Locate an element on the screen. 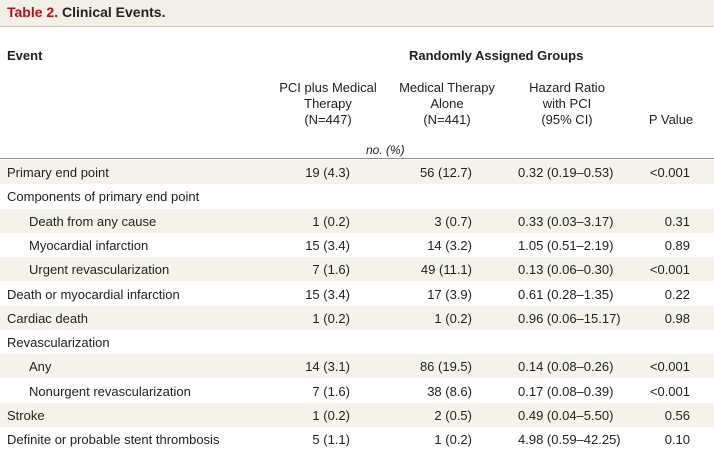 Image resolution: width=714 pixels, height=453 pixels. table-row: Revascularization is located at coordinates (357, 342).